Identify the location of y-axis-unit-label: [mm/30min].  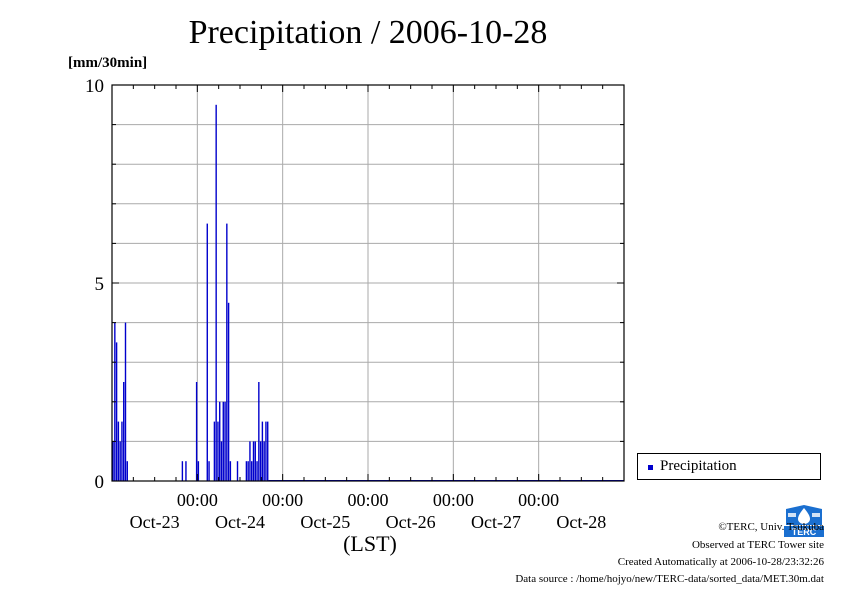
(108, 63).